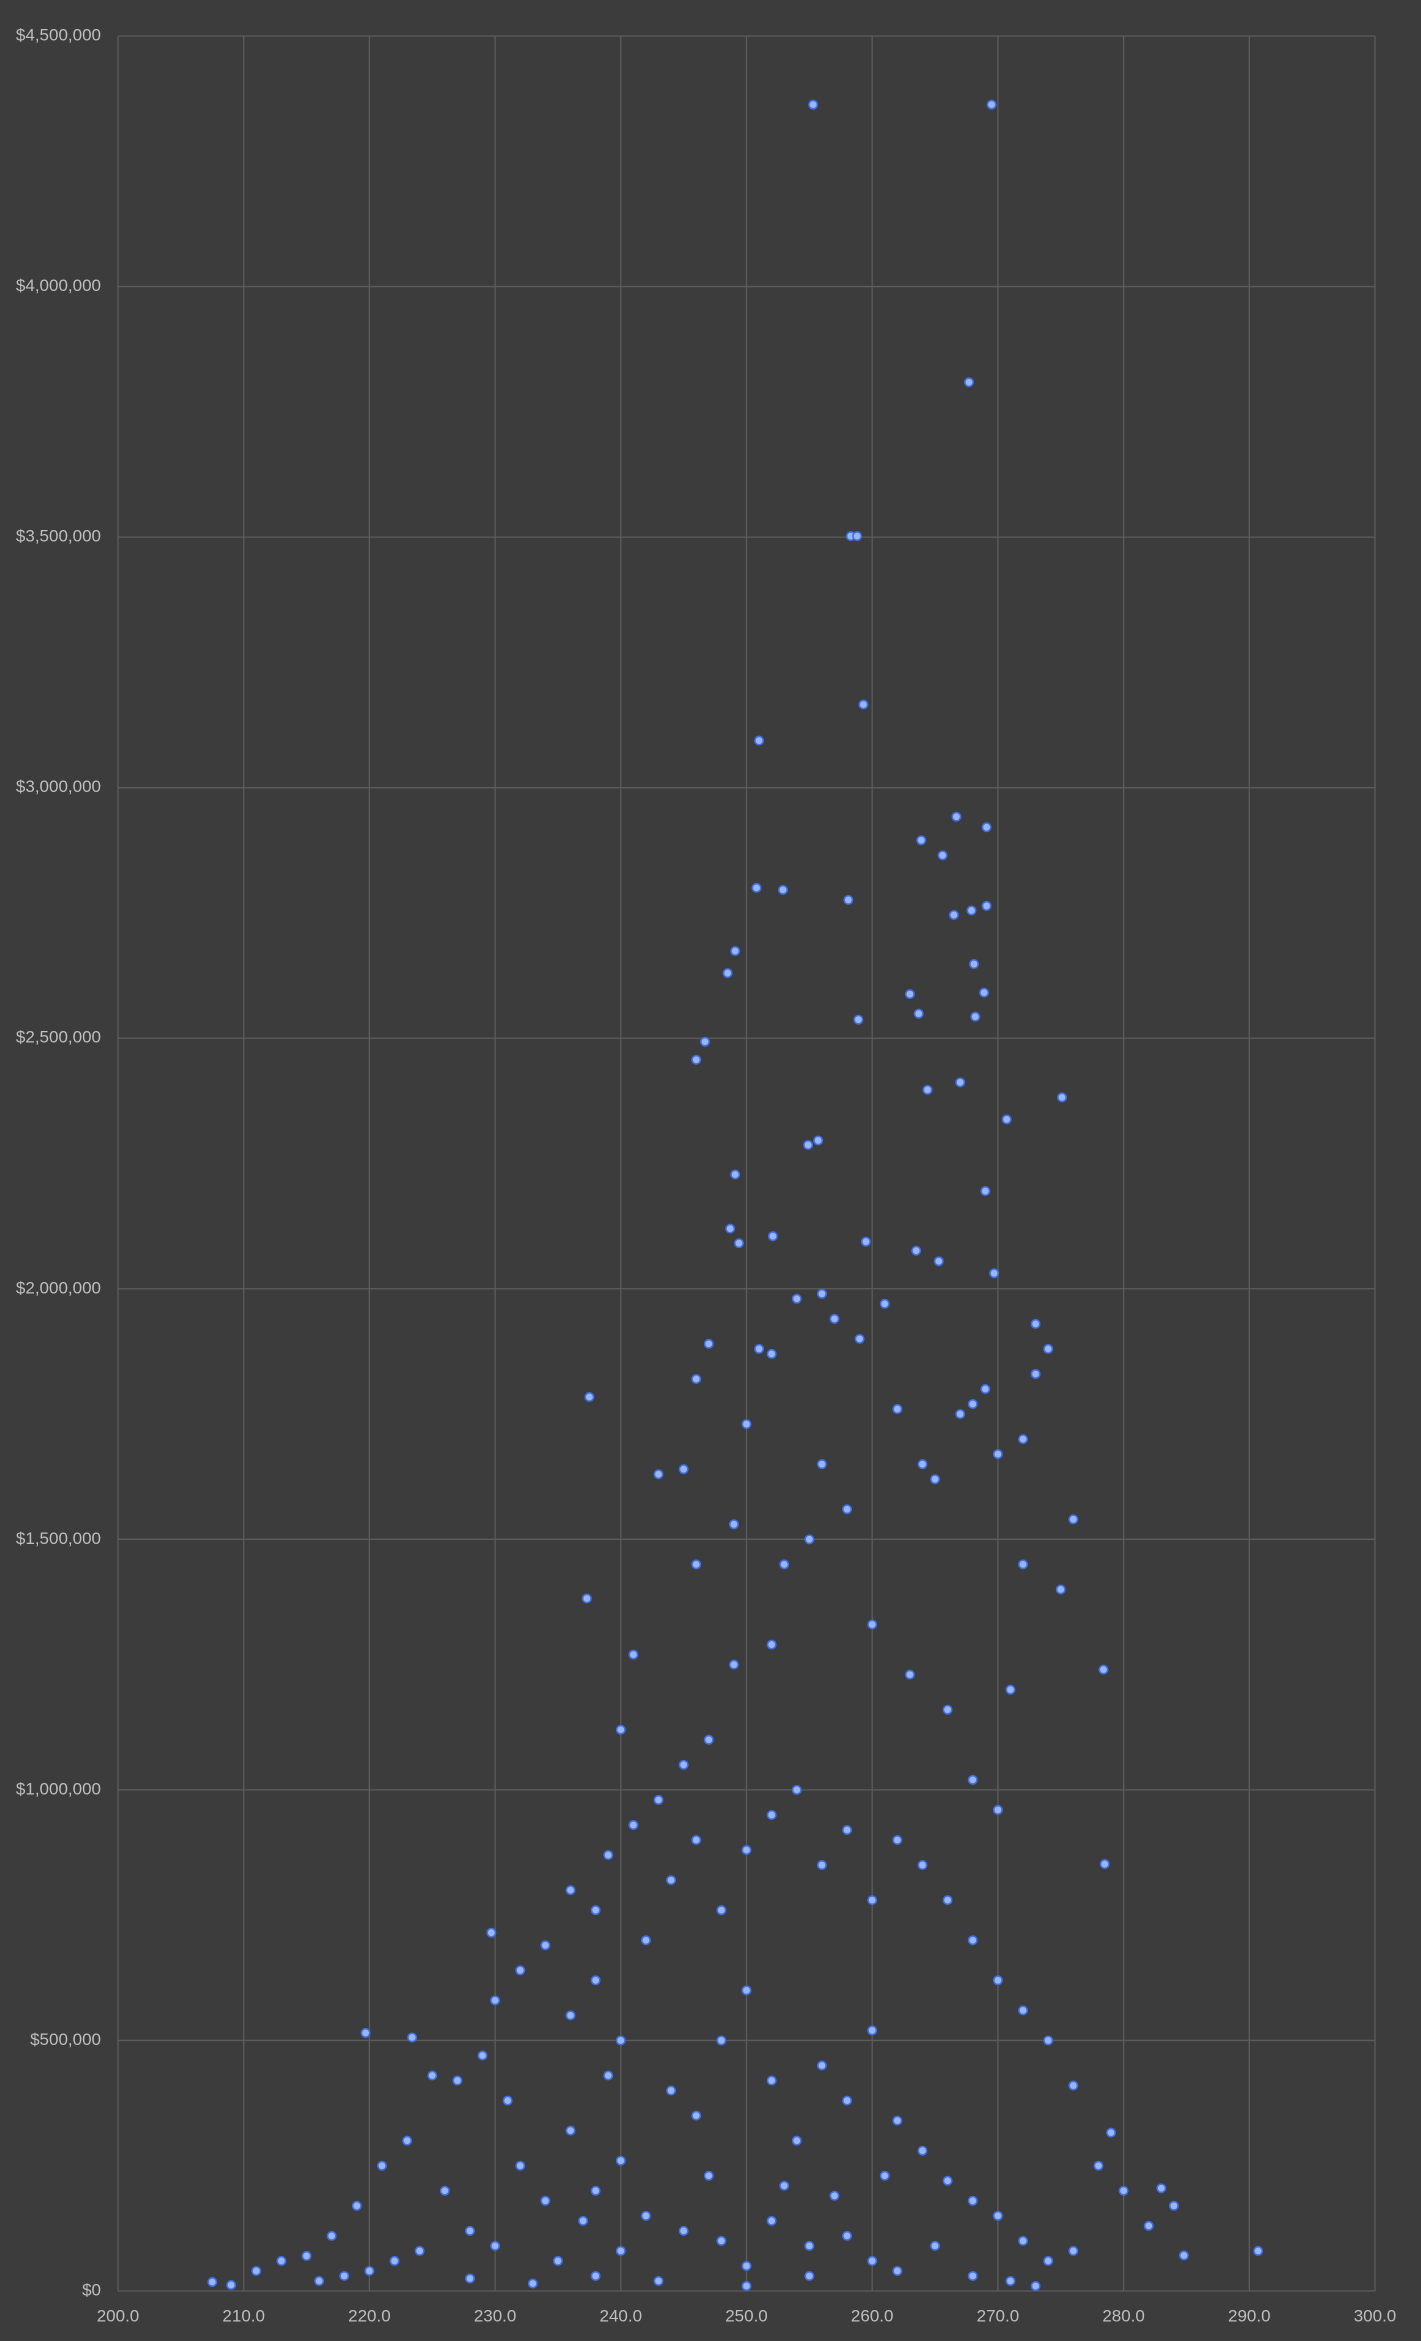 This screenshot has width=1421, height=2341. Describe the element at coordinates (58, 786) in the screenshot. I see `y-tick-label: $3,000,000` at that location.